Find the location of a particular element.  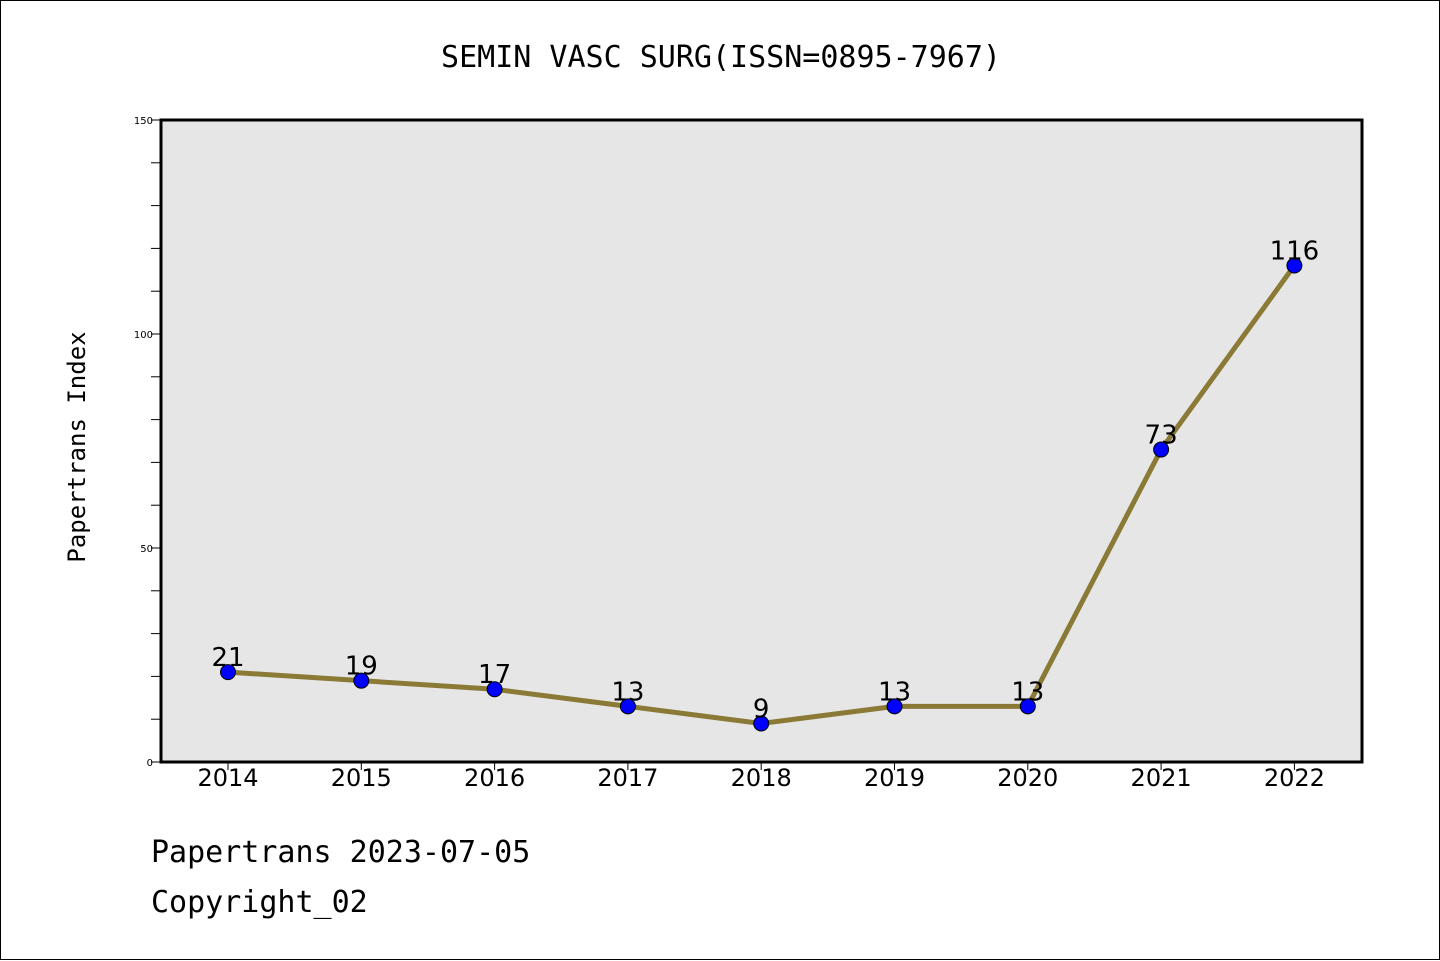

x-tick-label: 2021 is located at coordinates (1161, 778).